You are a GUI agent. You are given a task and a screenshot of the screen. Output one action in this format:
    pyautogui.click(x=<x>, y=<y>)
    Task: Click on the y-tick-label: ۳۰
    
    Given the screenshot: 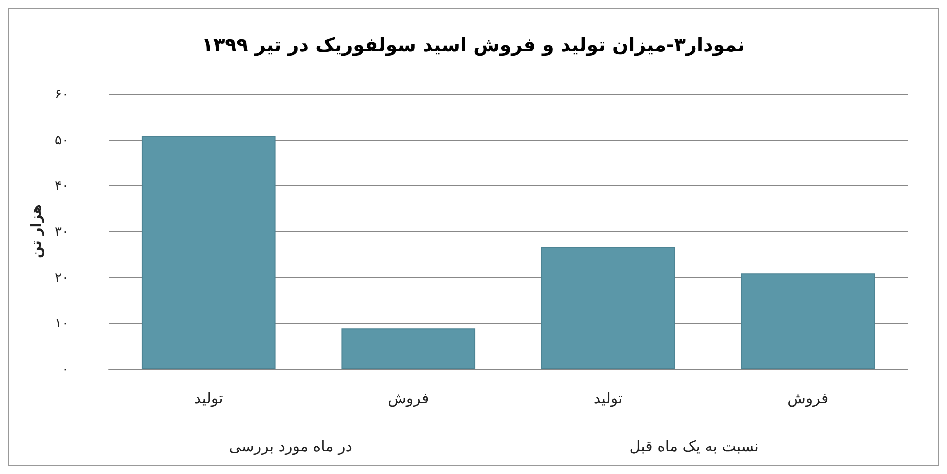 What is the action you would take?
    pyautogui.click(x=62, y=231)
    